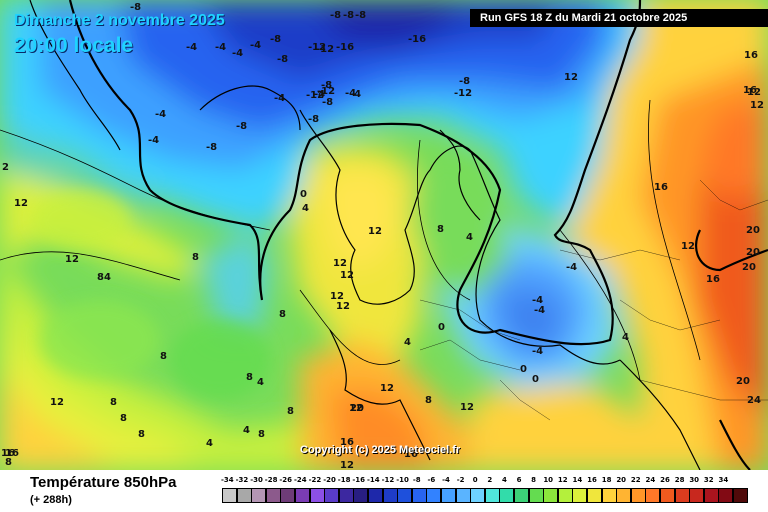 The width and height of the screenshot is (768, 512). Describe the element at coordinates (754, 400) in the screenshot. I see `isotherm-label: 24` at that location.